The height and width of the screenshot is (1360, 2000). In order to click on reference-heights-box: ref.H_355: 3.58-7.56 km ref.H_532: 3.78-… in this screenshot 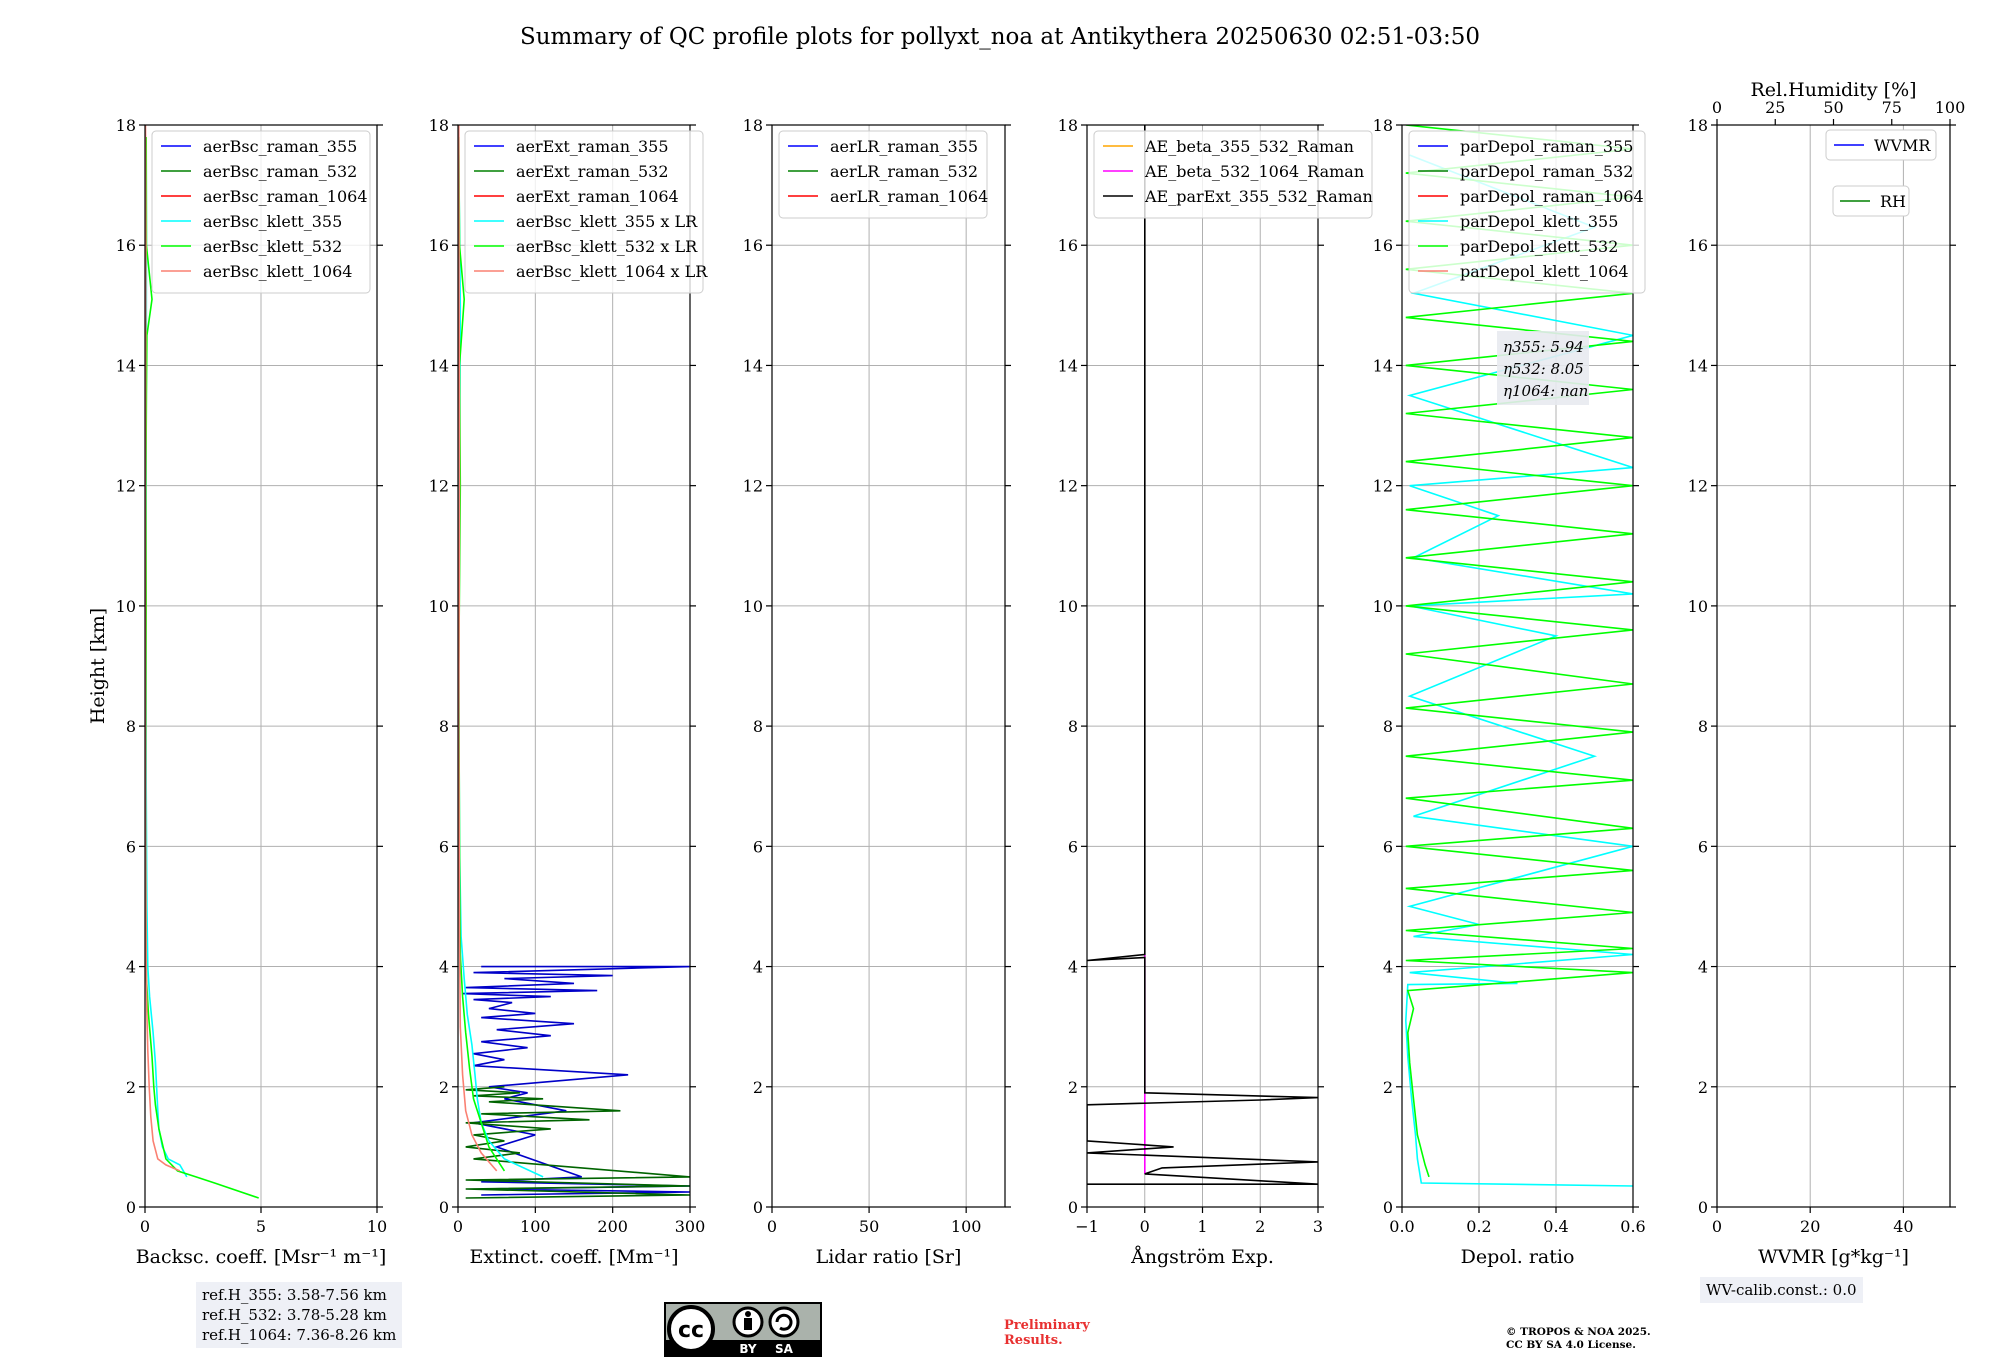, I will do `click(299, 1315)`.